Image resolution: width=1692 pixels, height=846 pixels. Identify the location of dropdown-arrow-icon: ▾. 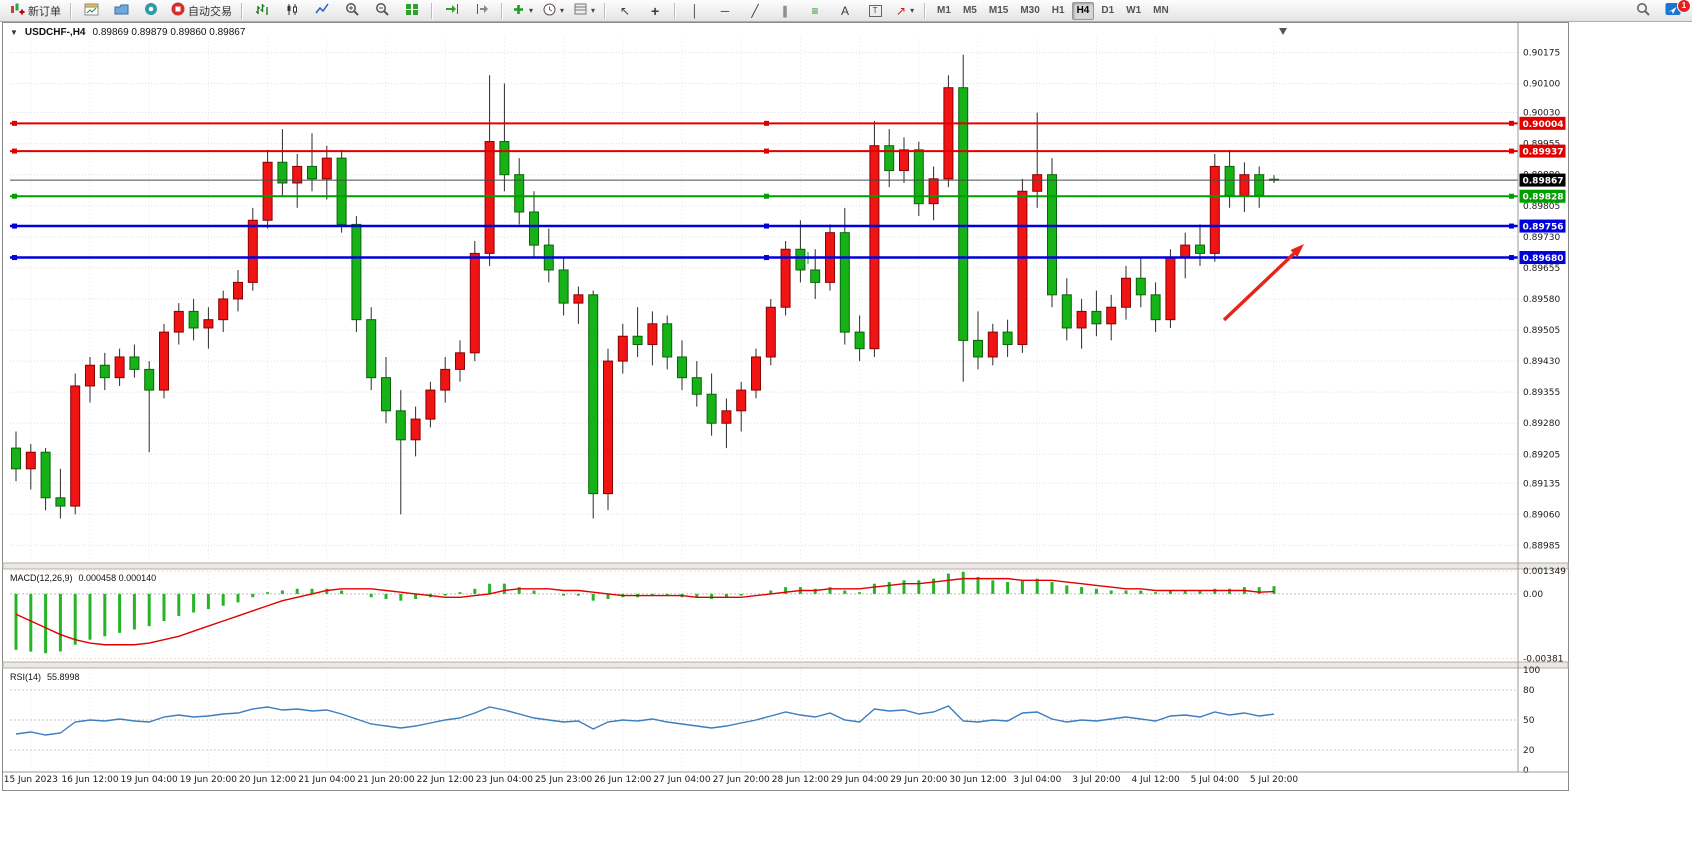
(912, 10).